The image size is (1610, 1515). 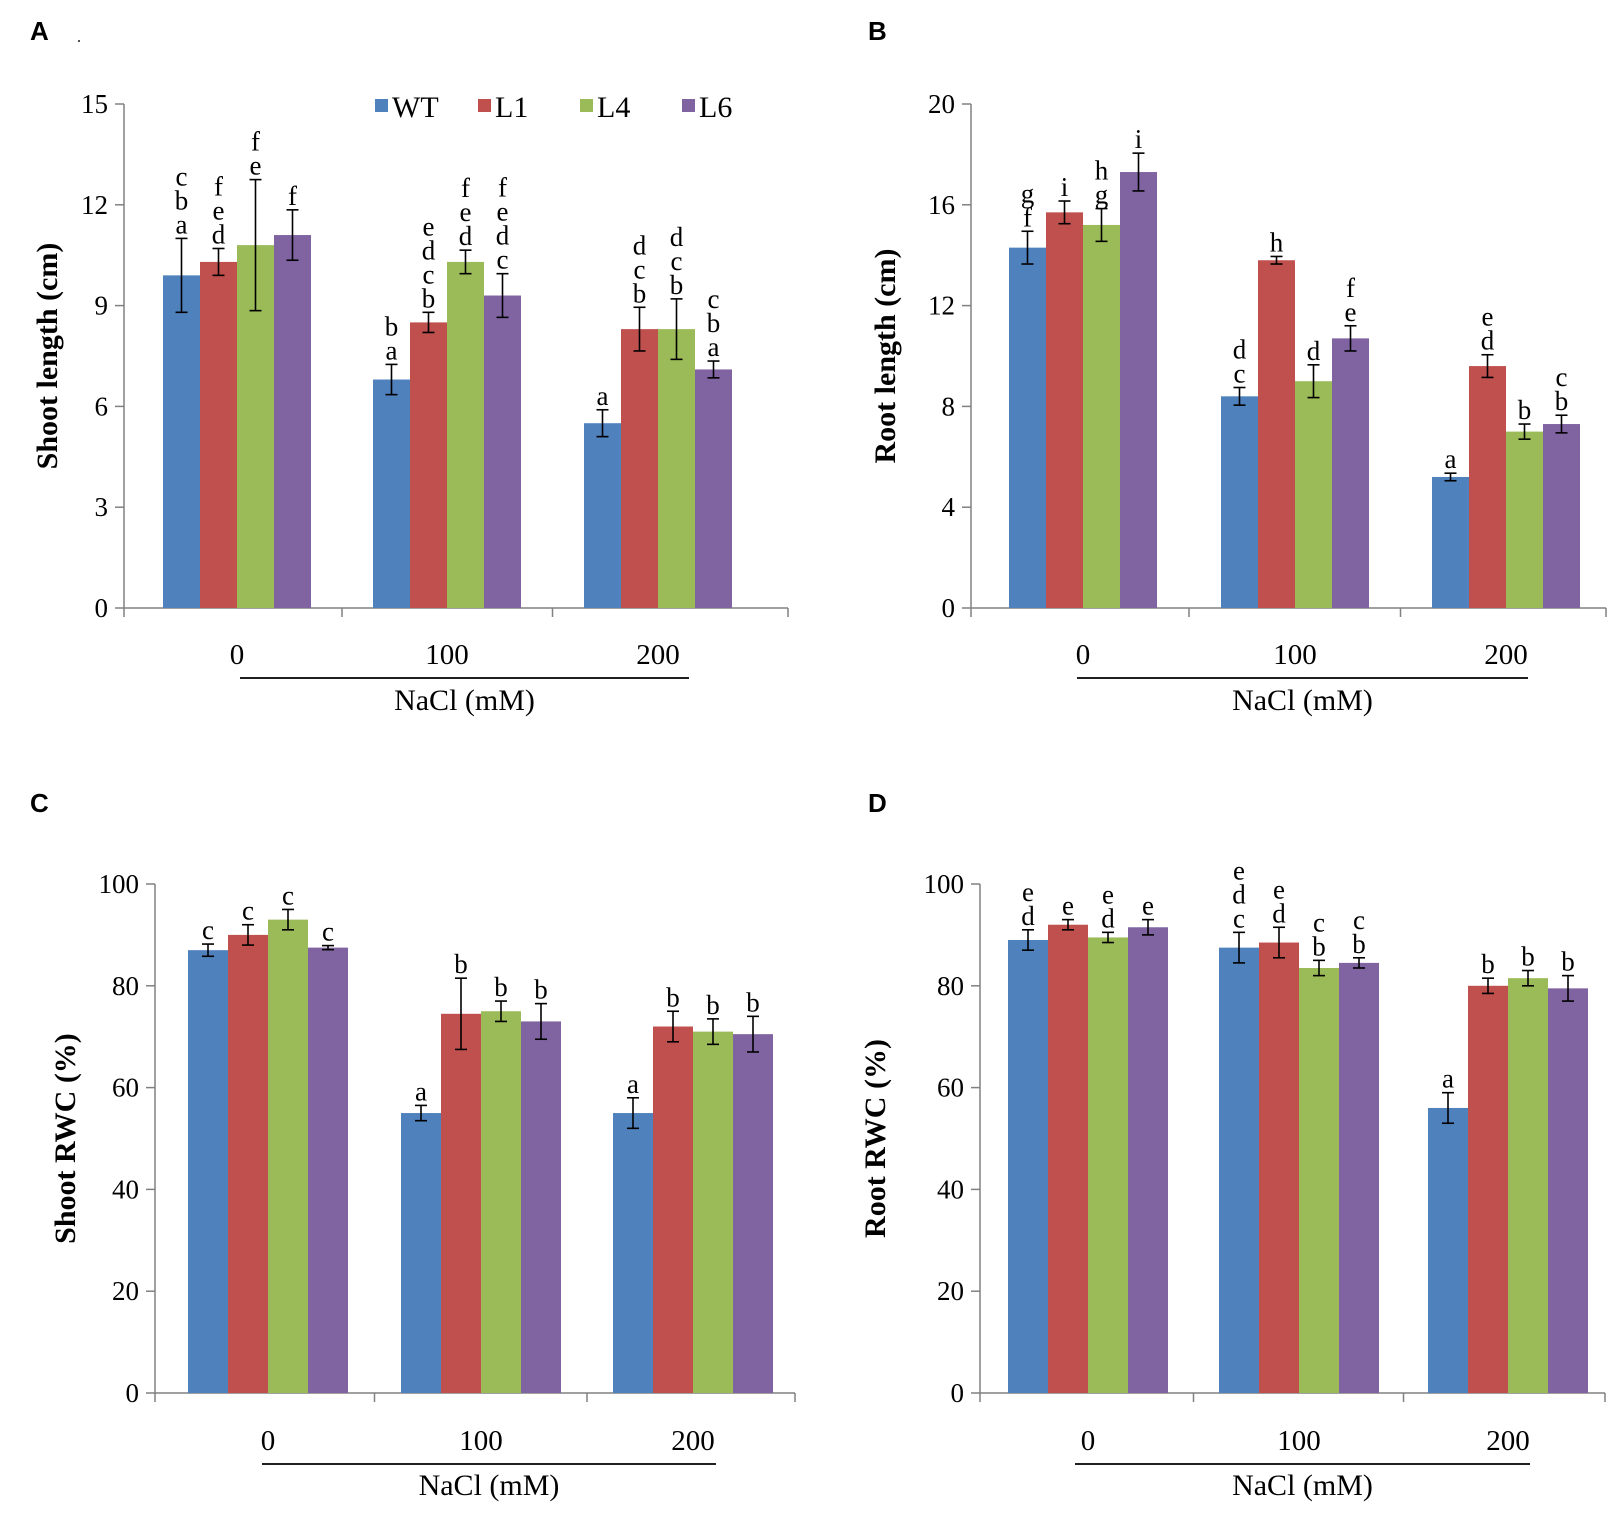 I want to click on y-tick-label: 60, so click(x=125, y=1088).